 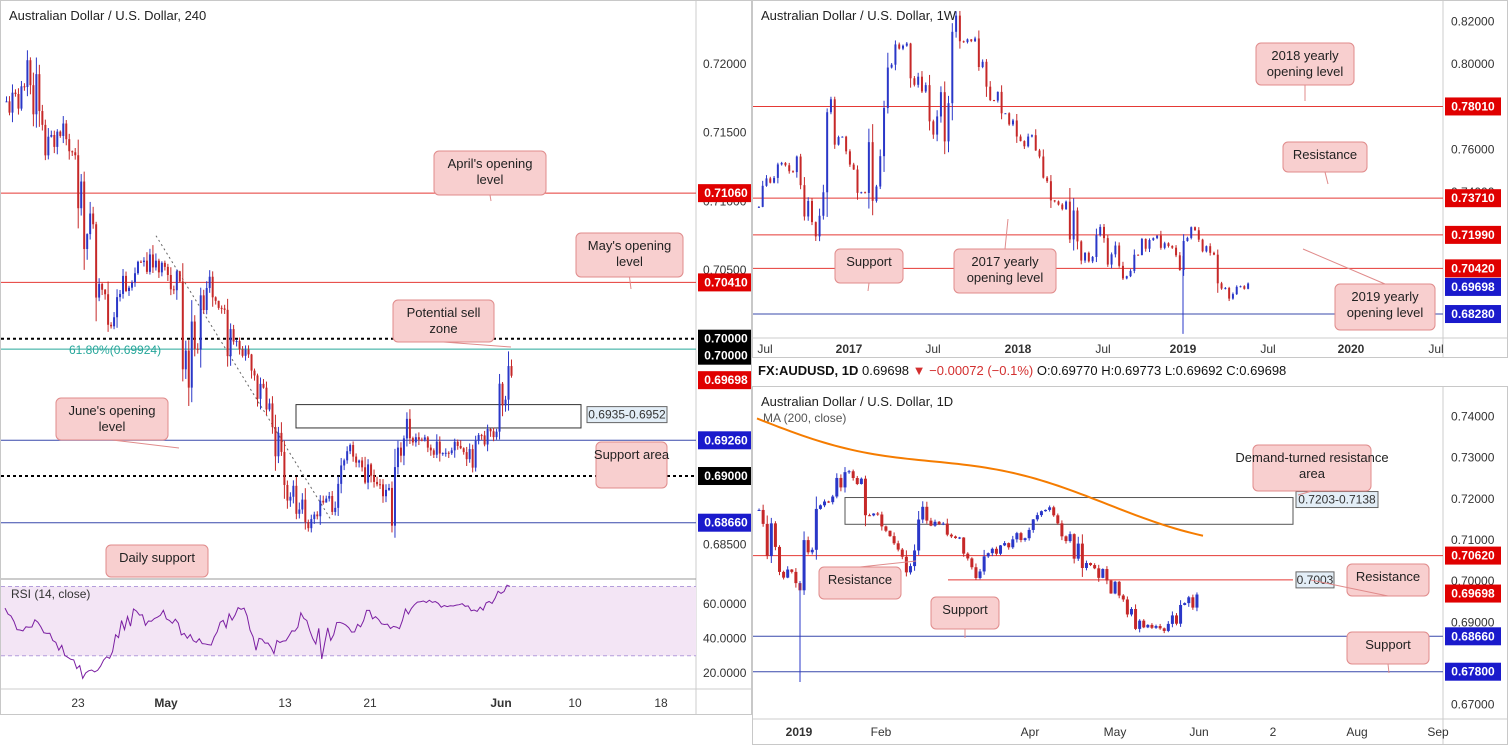 What do you see at coordinates (1183, 349) in the screenshot?
I see `w1-time-label: 2019` at bounding box center [1183, 349].